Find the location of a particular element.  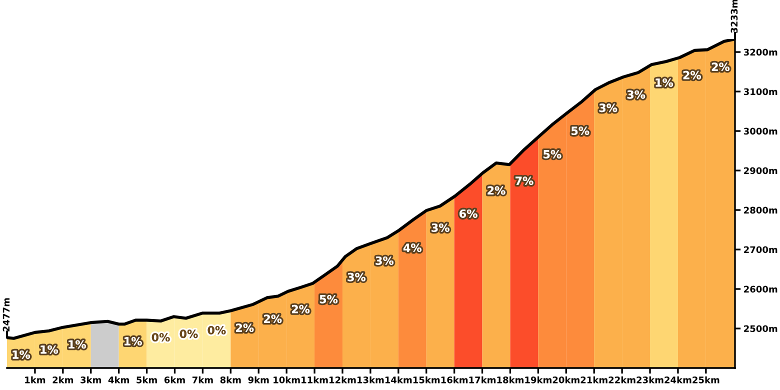

x-tick-label: 2km is located at coordinates (63, 380).